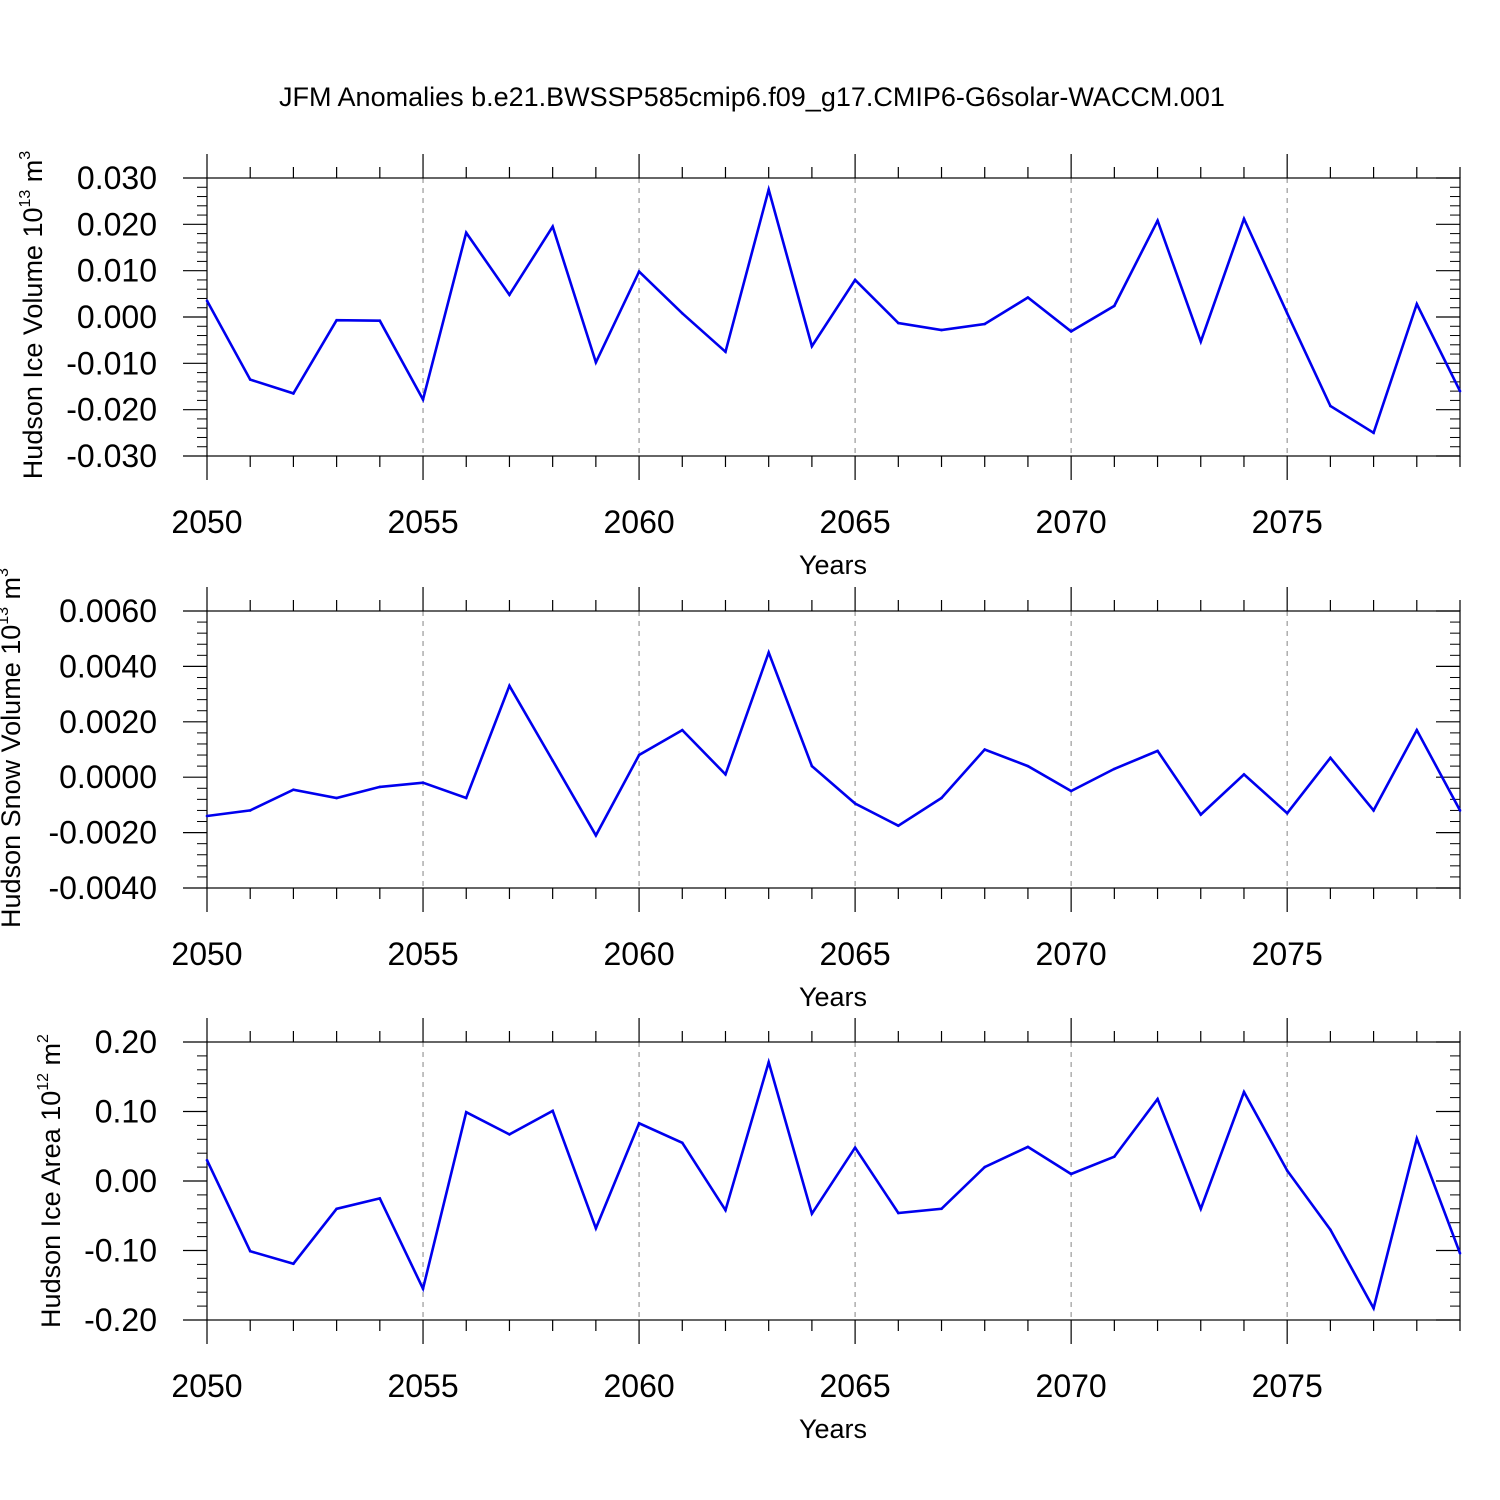  I want to click on y-tick-label: 0.00, so click(126, 1181).